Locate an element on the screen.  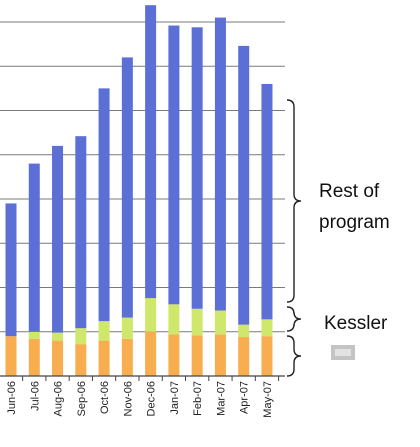
x-tick-label: Sep-06 is located at coordinates (82, 398).